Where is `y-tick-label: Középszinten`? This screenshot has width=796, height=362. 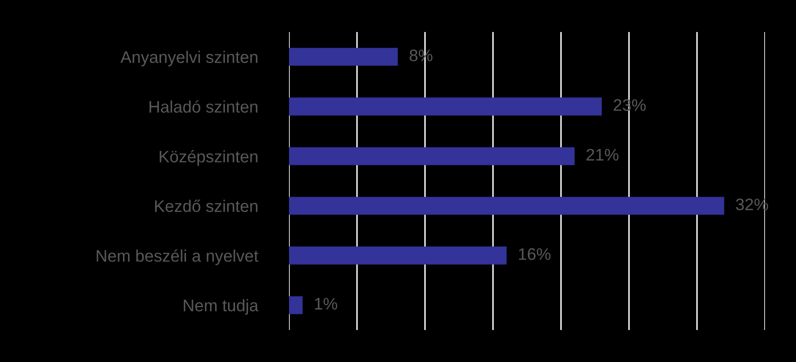 y-tick-label: Középszinten is located at coordinates (209, 158).